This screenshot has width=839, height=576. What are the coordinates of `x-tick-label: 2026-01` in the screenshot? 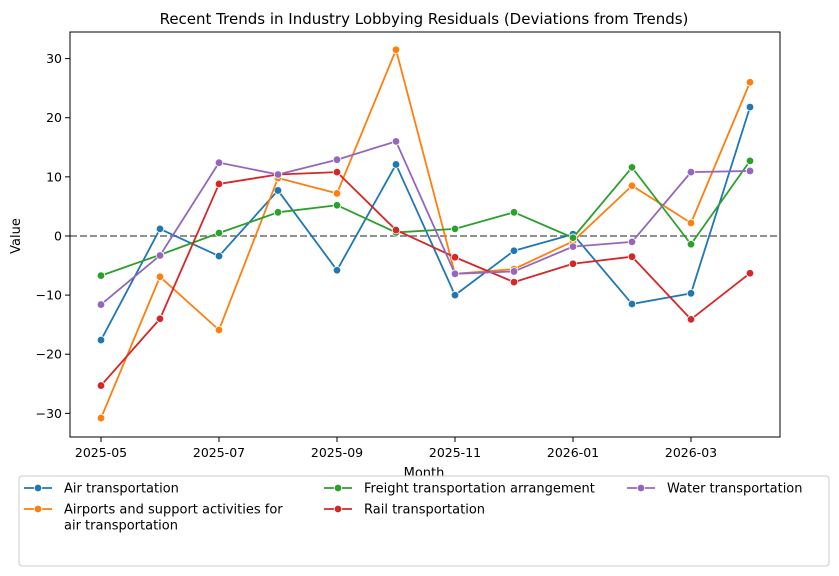 It's located at (573, 452).